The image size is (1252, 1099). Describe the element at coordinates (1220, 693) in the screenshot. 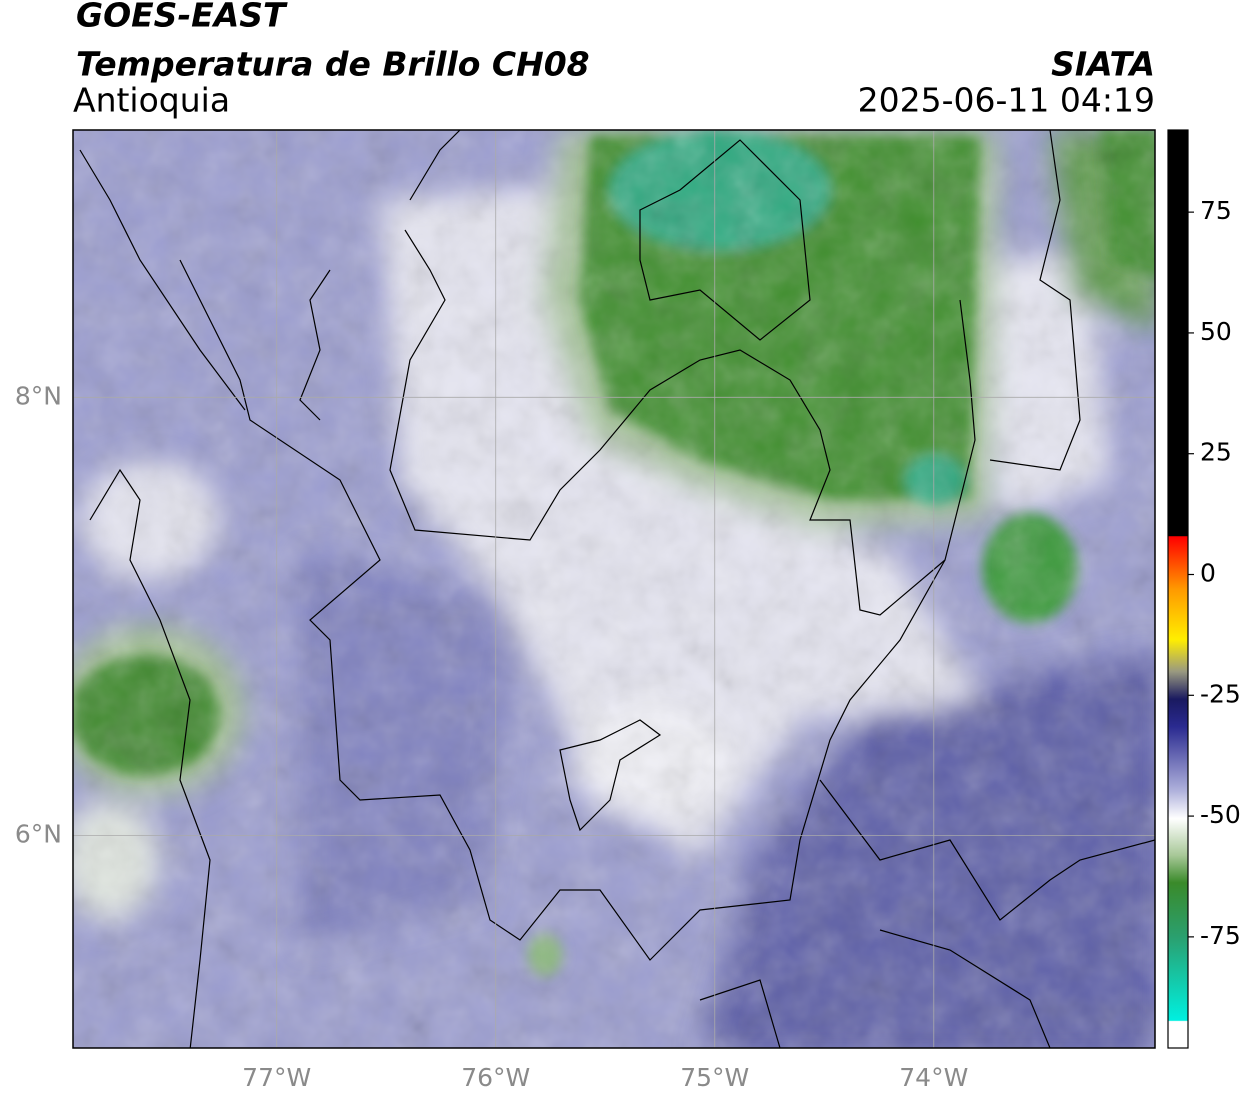

I see `colorbar-tick-label: -25` at that location.